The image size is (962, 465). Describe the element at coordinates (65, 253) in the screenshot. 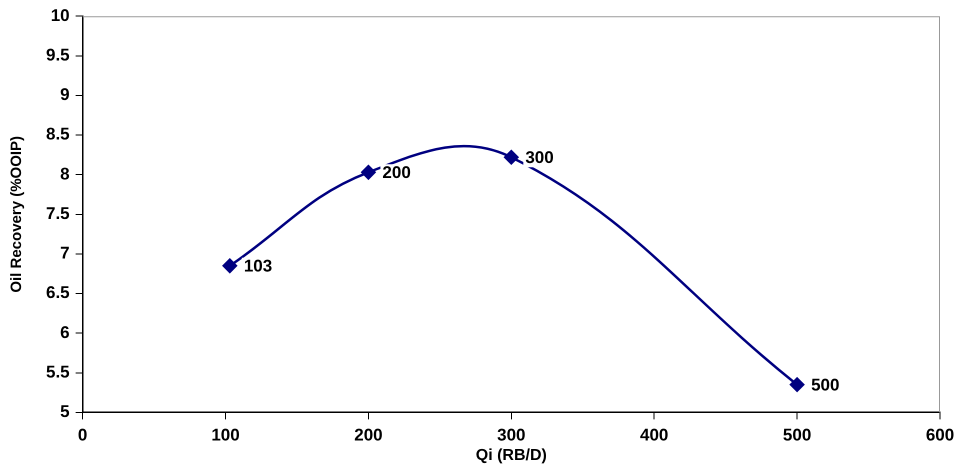

I see `y-tick-label: 7` at that location.